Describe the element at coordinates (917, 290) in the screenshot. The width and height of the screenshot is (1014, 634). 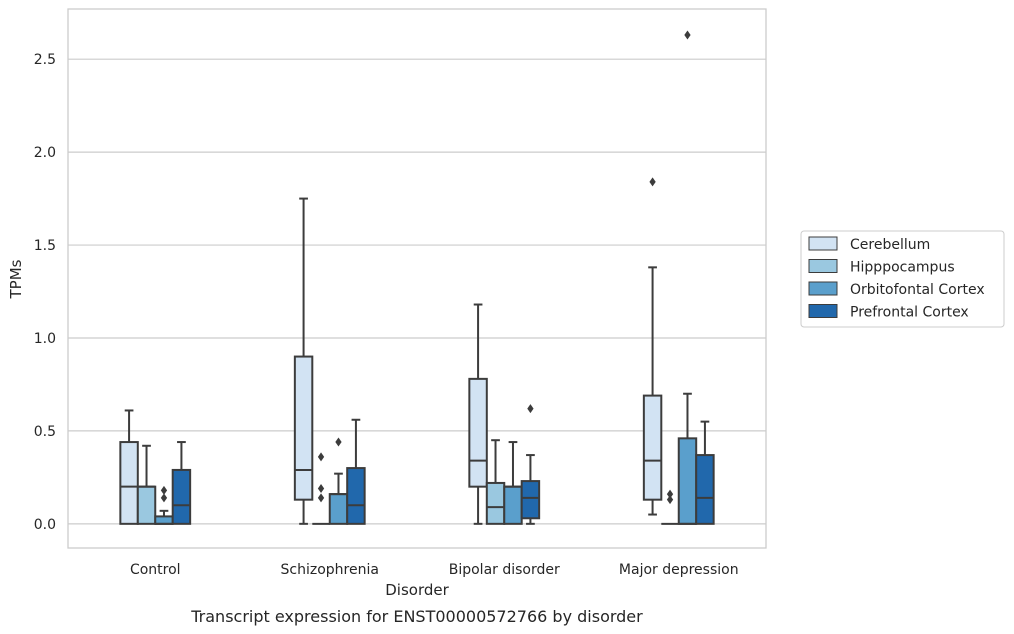
I see `legend-label: Orbitofontal Cortex` at that location.